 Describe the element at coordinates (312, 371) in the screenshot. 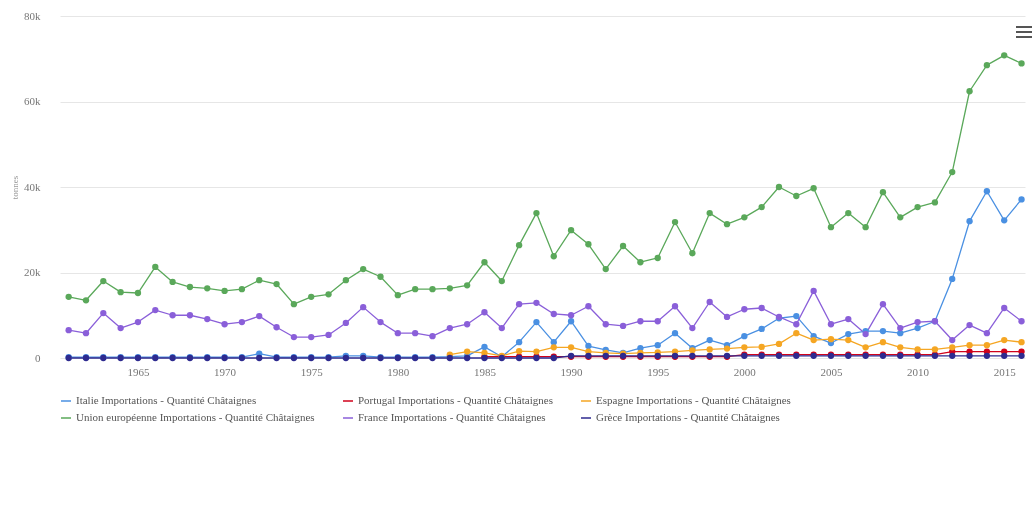

I see `x-tick-label: 1975` at that location.